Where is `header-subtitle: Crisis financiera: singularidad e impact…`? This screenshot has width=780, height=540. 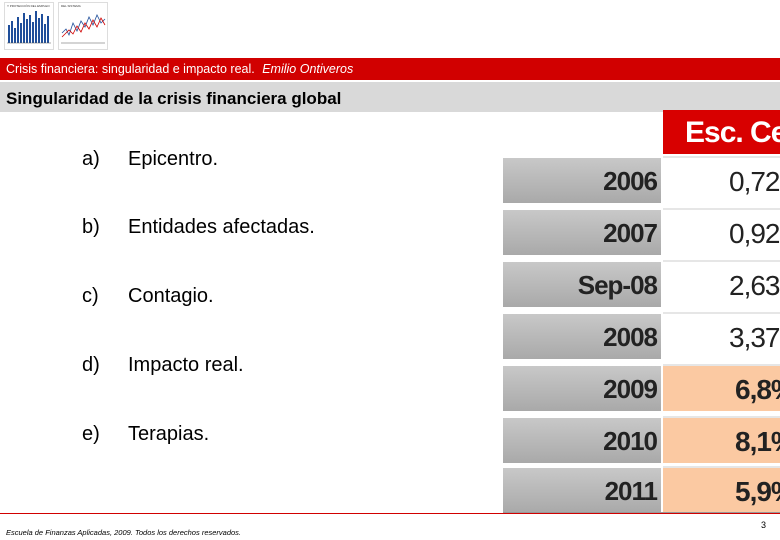
header-subtitle: Crisis financiera: singularidad e impact… is located at coordinates (130, 69).